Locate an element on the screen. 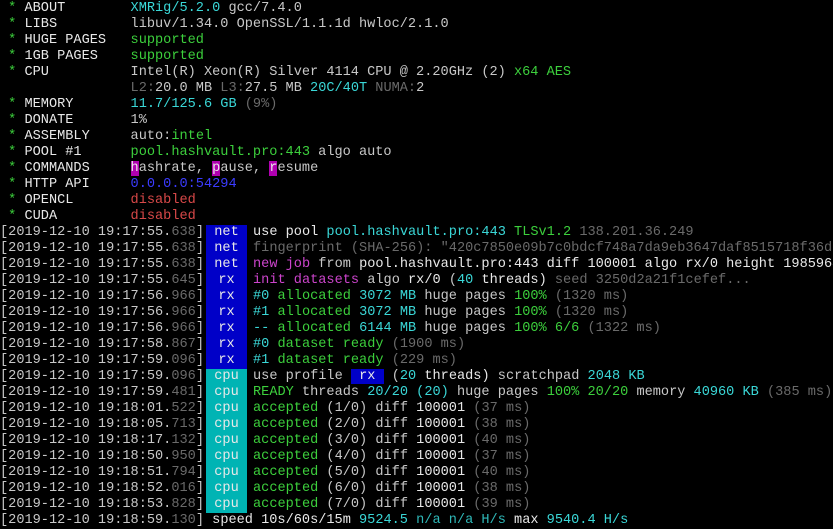 The height and width of the screenshot is (529, 833). log-text: (385 ms) is located at coordinates (795, 392).